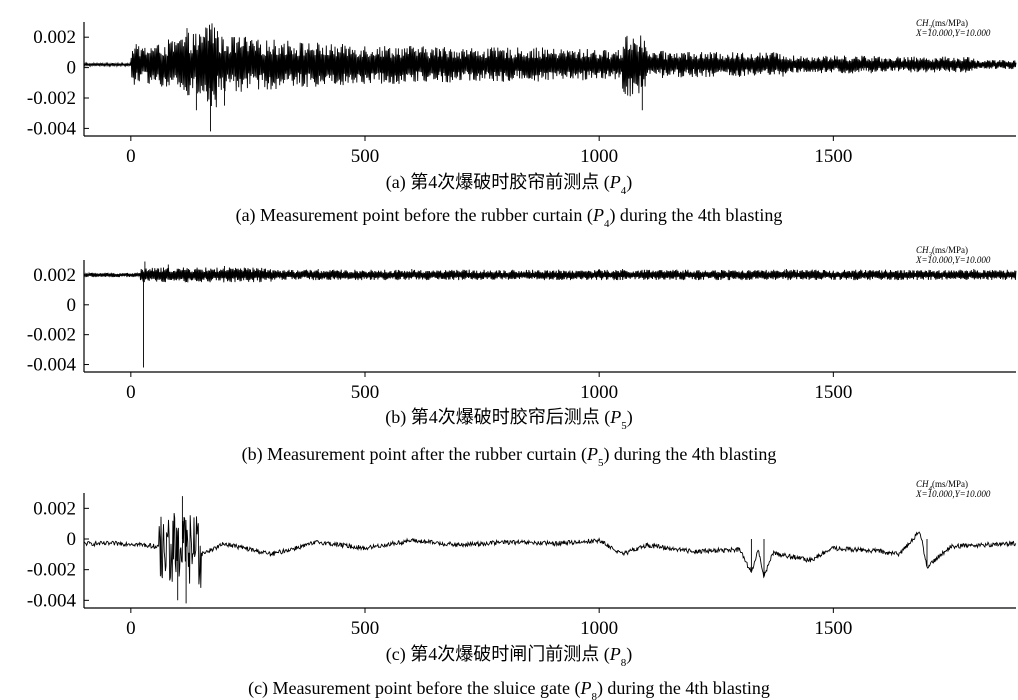 Image resolution: width=1018 pixels, height=700 pixels. What do you see at coordinates (601, 463) in the screenshot?
I see `caption-en-sub: 5` at bounding box center [601, 463].